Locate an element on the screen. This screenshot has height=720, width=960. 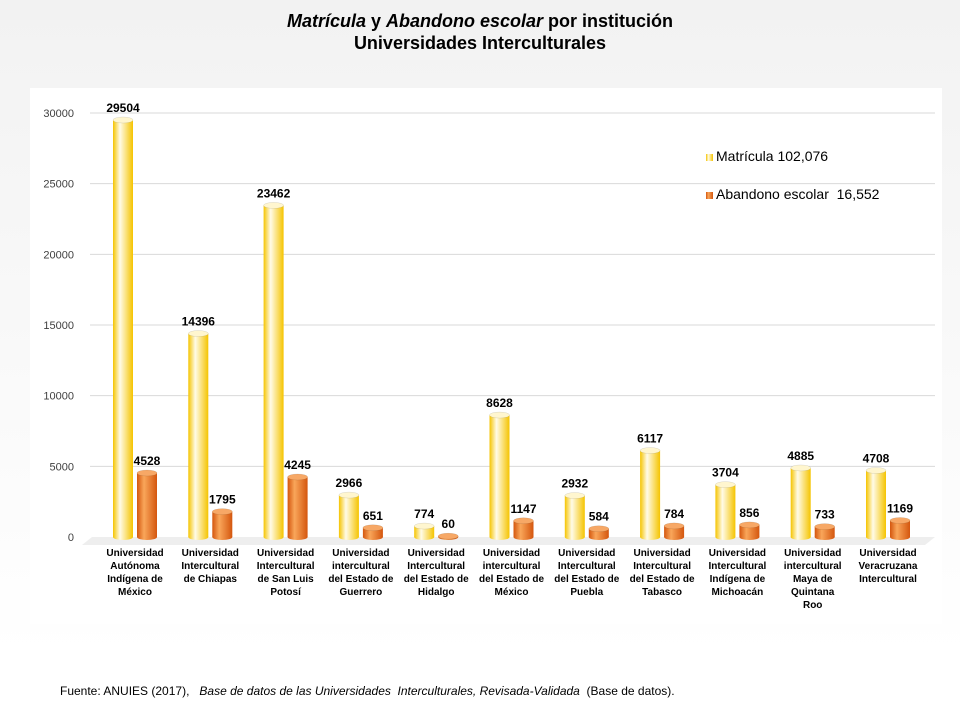
data-label-abandono: 651 is located at coordinates (373, 516).